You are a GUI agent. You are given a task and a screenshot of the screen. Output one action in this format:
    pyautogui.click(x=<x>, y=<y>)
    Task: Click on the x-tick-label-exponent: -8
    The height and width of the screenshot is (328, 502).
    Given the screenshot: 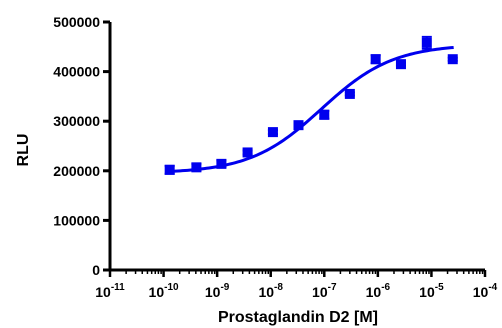 What is the action you would take?
    pyautogui.click(x=278, y=287)
    